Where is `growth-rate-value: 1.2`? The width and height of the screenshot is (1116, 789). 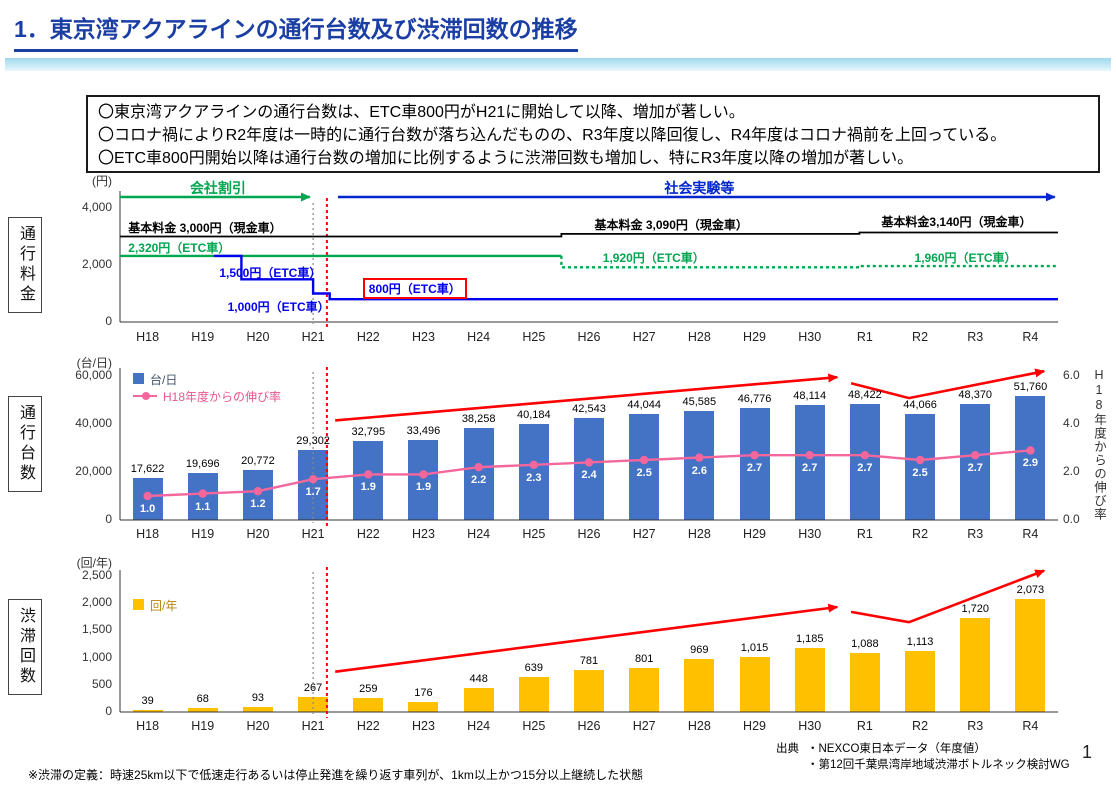
growth-rate-value: 1.2 is located at coordinates (258, 504).